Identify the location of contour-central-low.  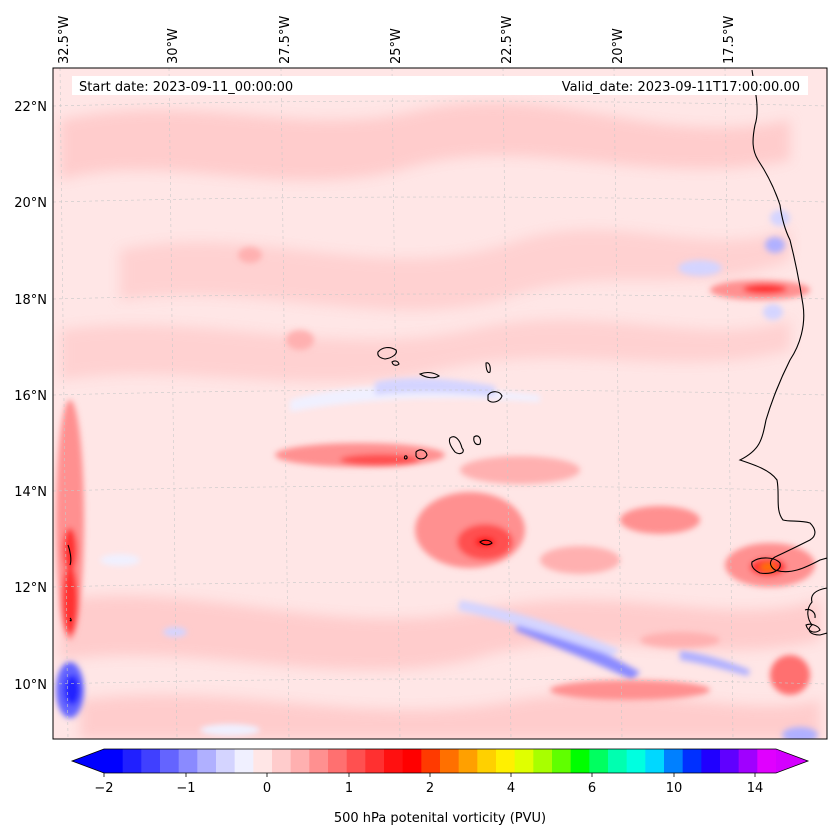
(486, 542).